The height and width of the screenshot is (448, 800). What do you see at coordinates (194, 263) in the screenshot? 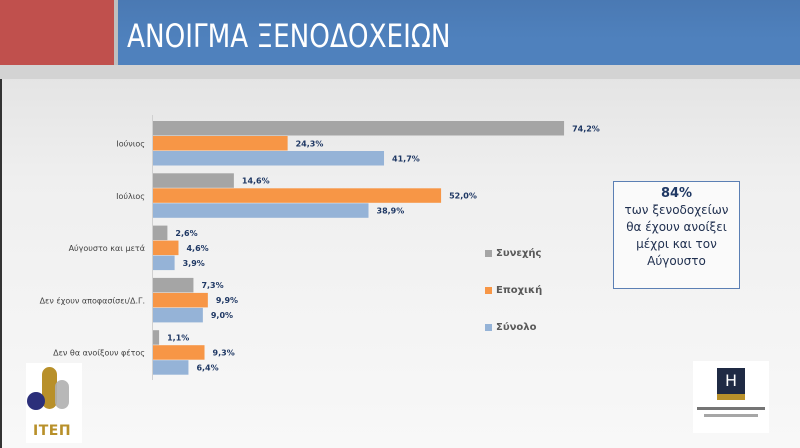
I see `data-label: 3,9%` at bounding box center [194, 263].